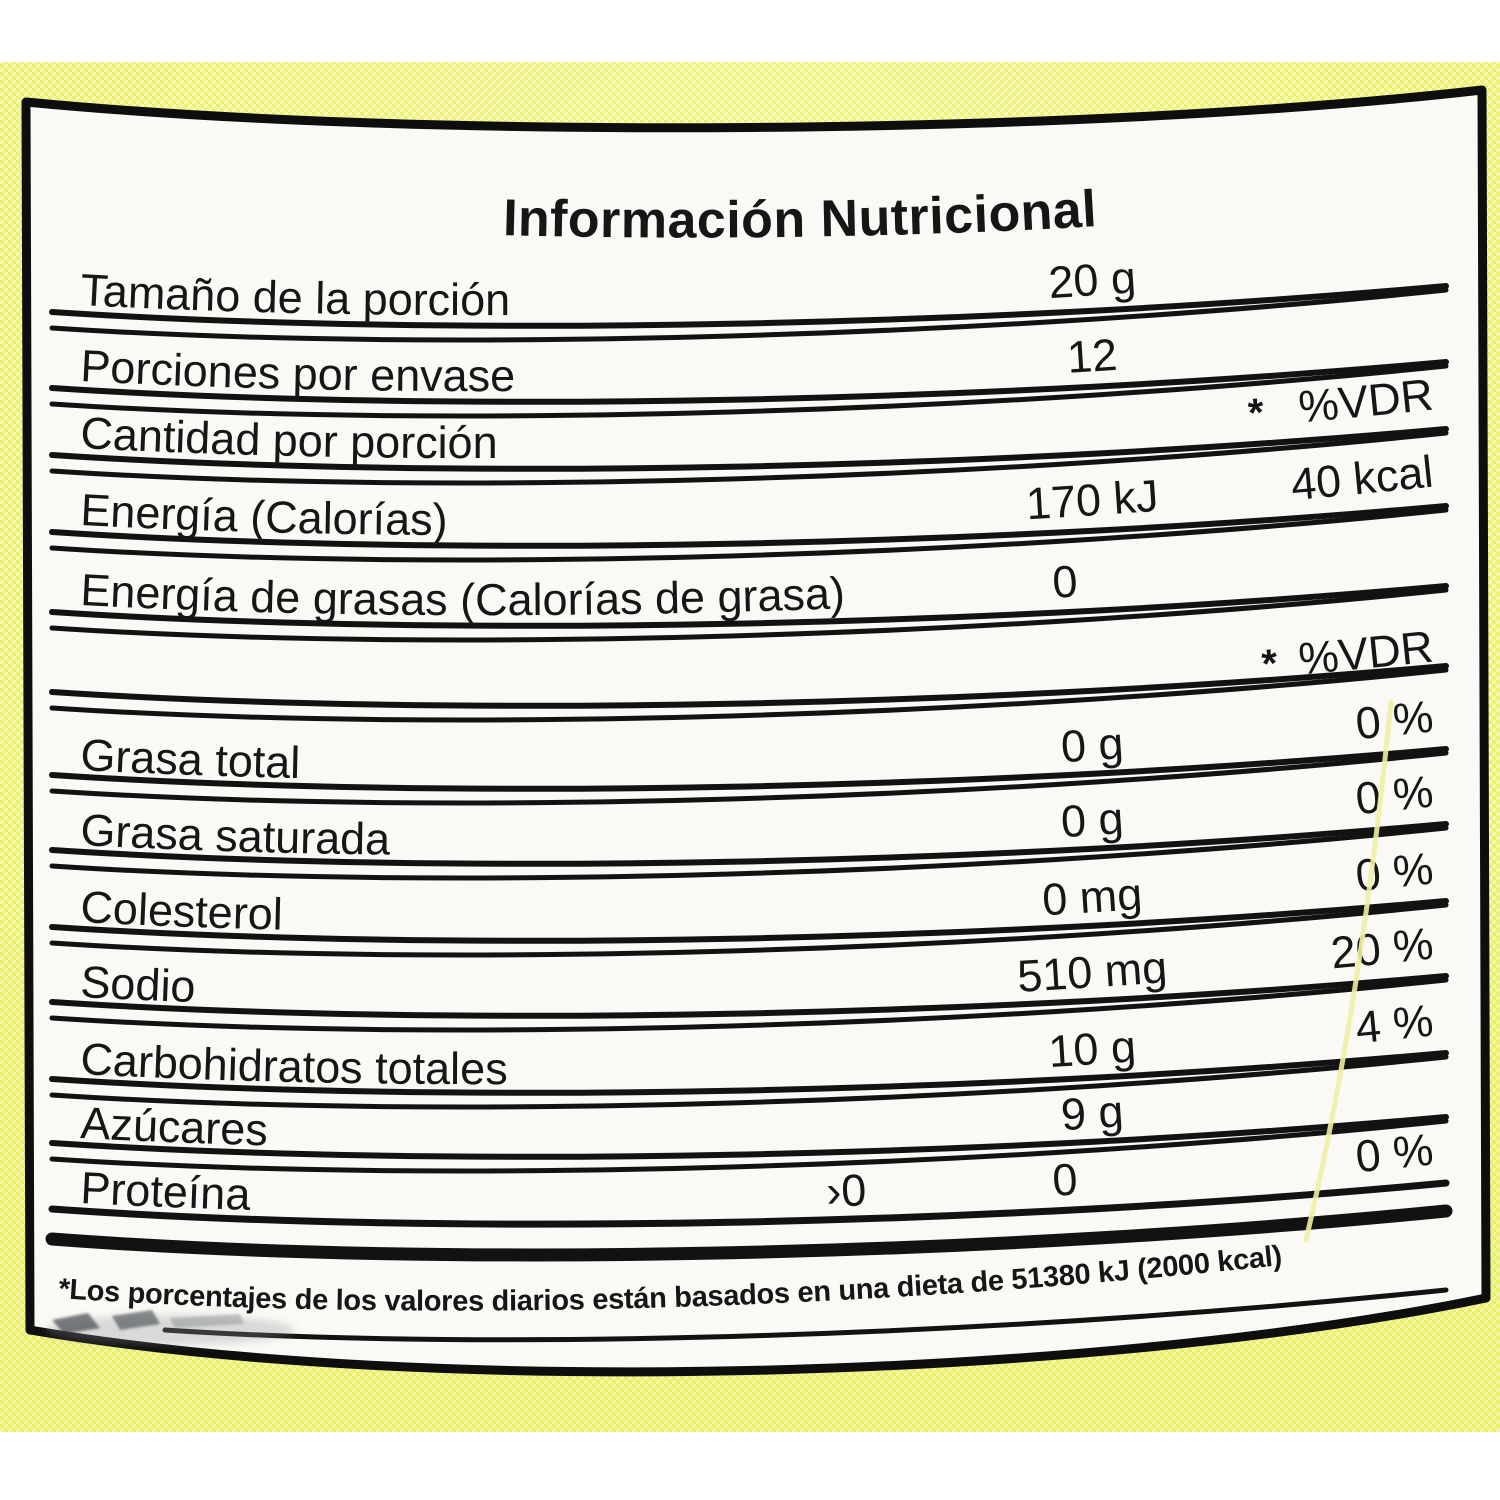 The width and height of the screenshot is (1500, 1500). I want to click on svg-text: Sodio, so click(137, 984).